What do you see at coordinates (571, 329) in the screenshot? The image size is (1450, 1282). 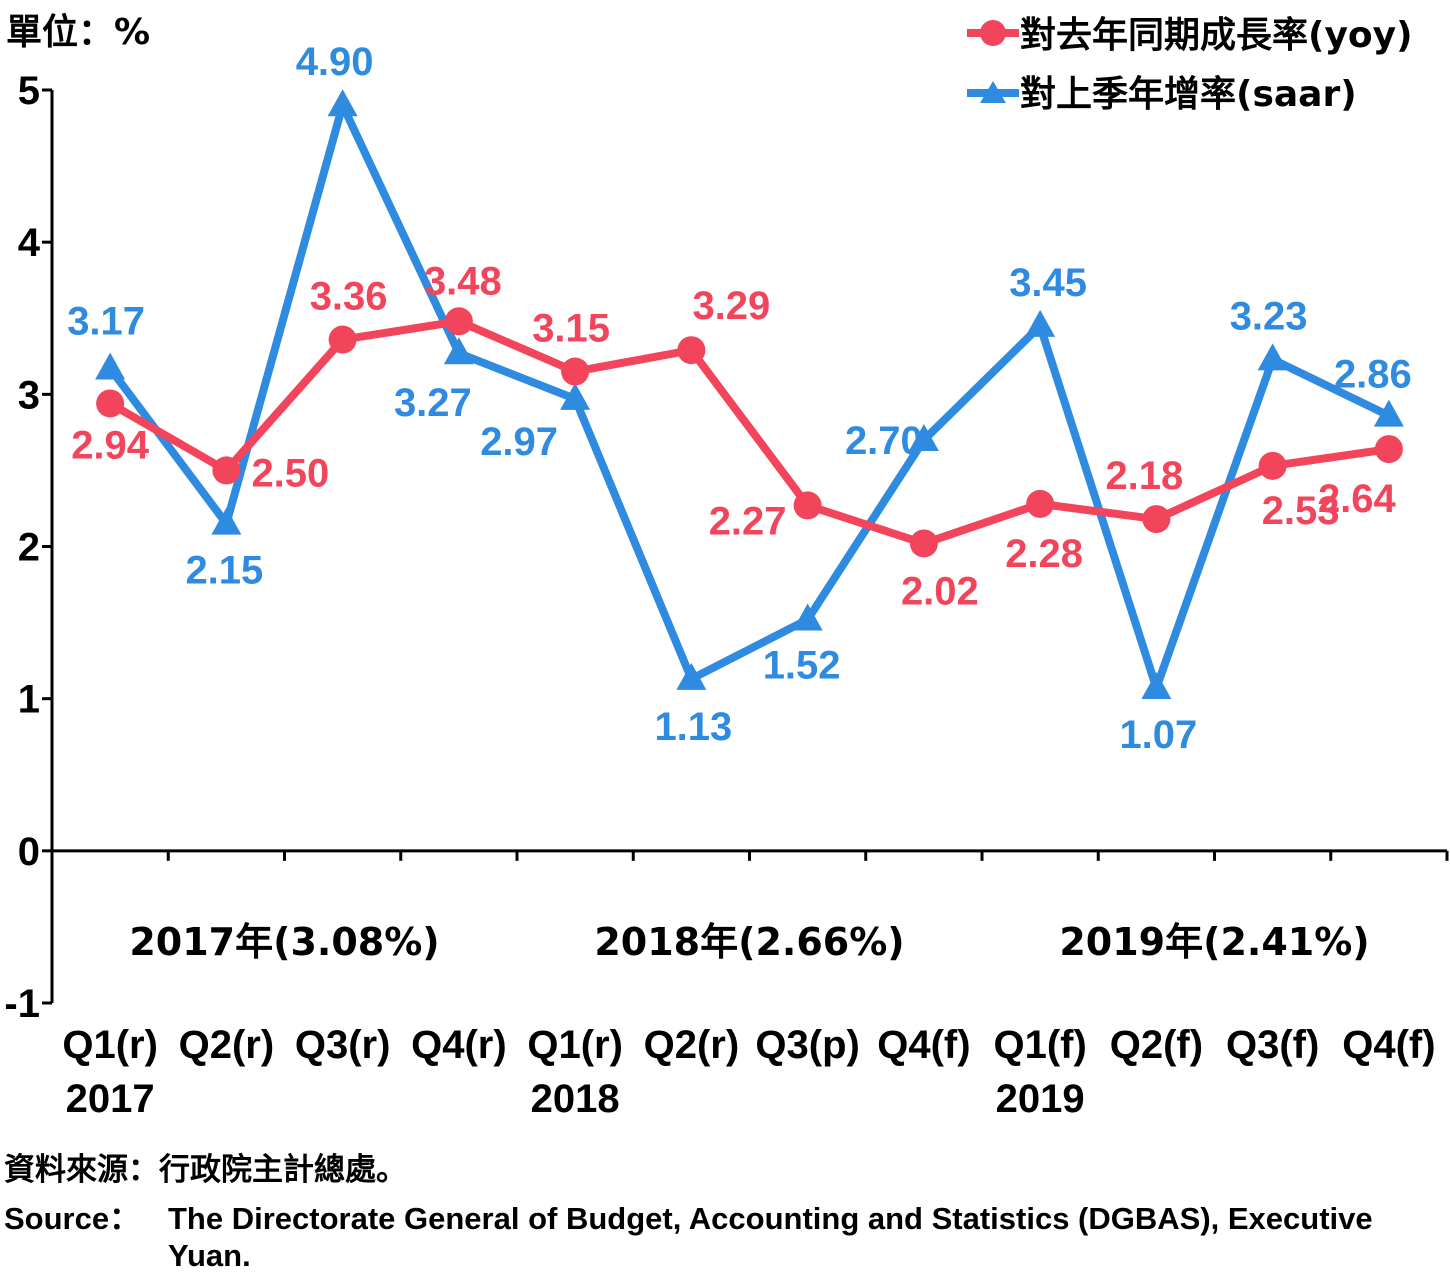 I see `yoy-data-label: 3.15` at bounding box center [571, 329].